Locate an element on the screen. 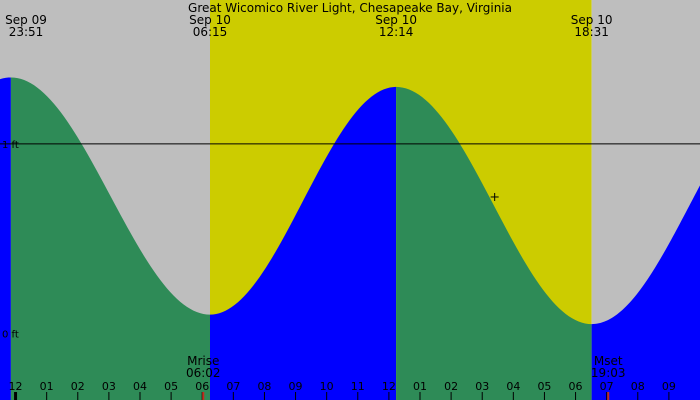 Image resolution: width=700 pixels, height=400 pixels. moon-event-label: Mrise is located at coordinates (203, 361).